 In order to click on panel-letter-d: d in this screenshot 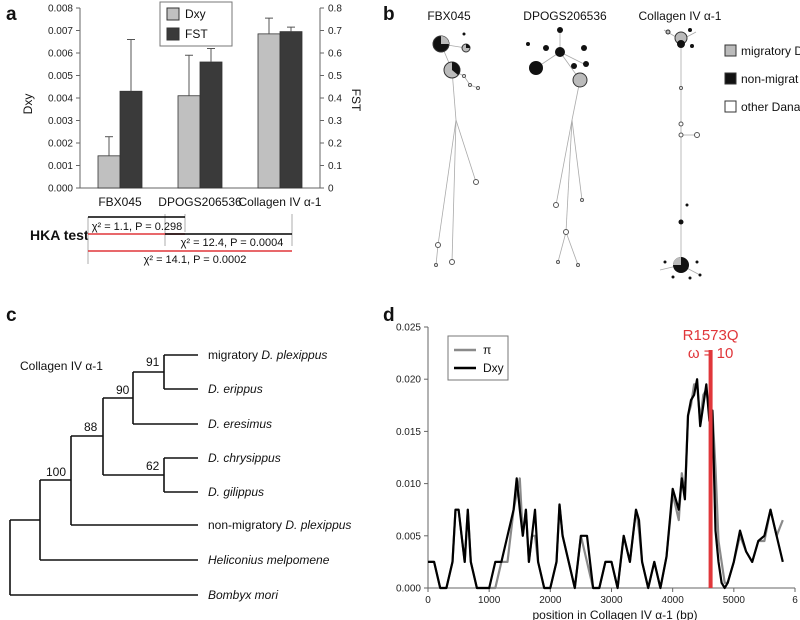, I will do `click(389, 315)`.